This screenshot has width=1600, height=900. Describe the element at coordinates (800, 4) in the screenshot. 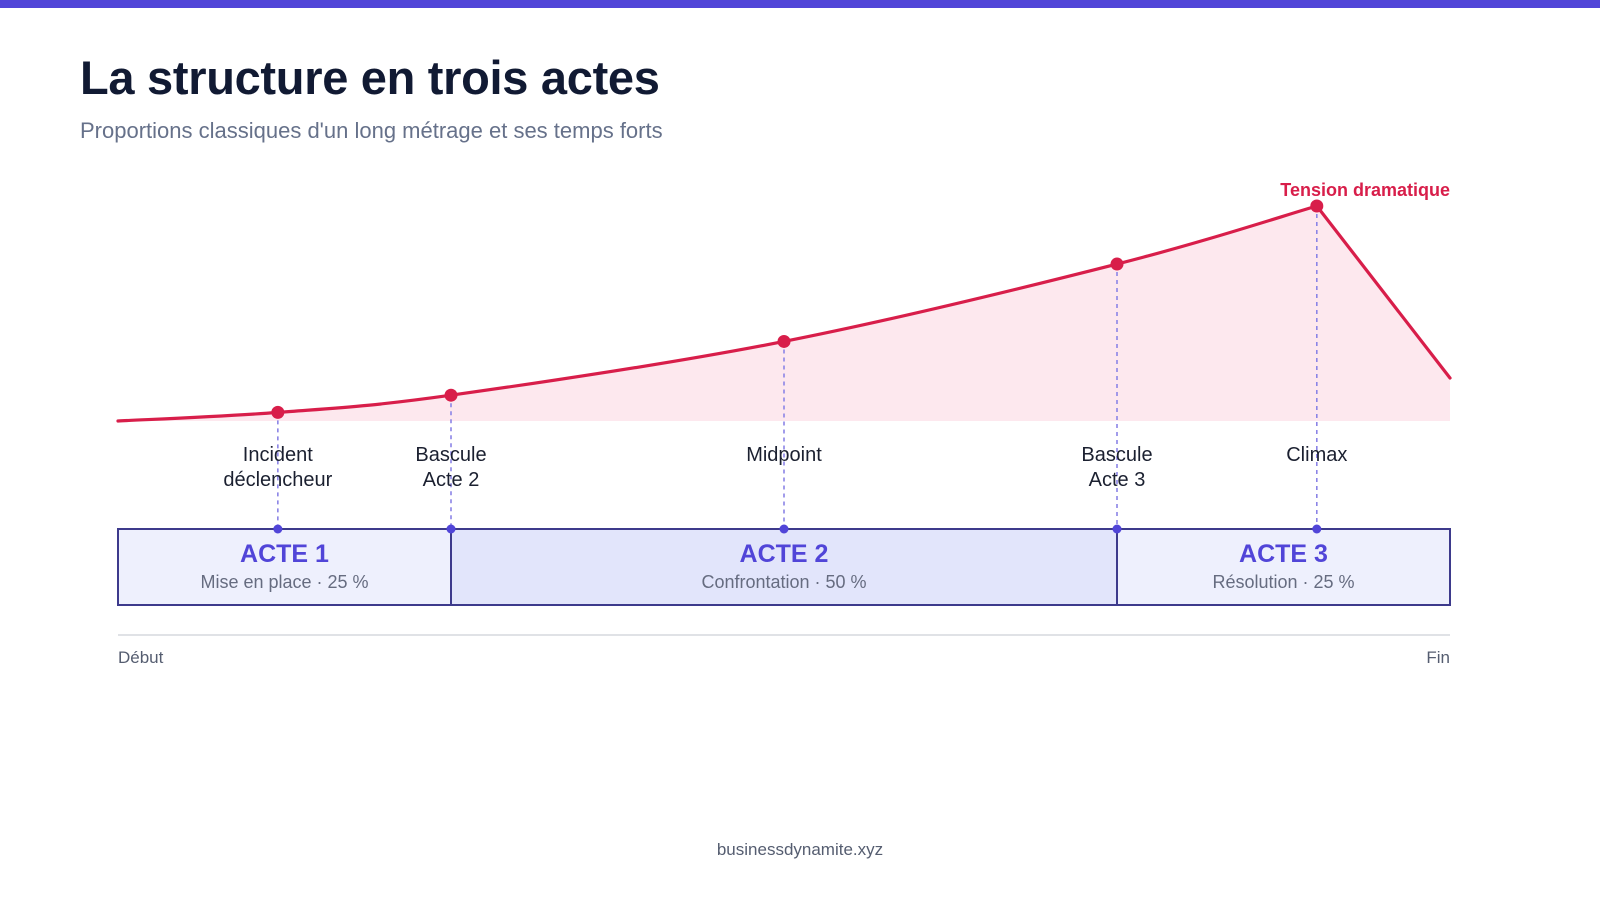

I see `top-accent-bar` at that location.